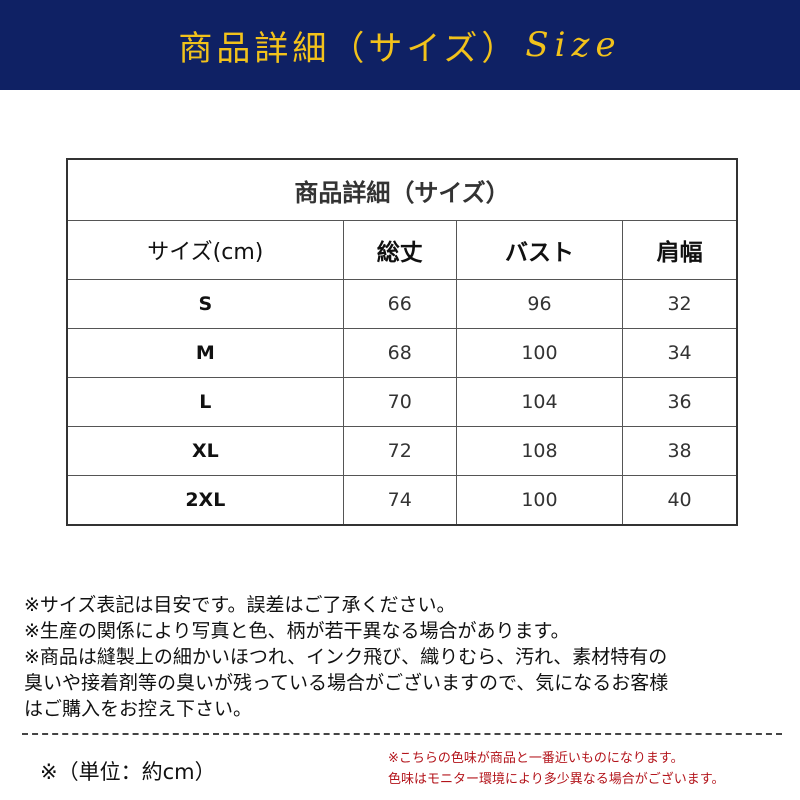 This screenshot has width=800, height=800. I want to click on color-note-line: 色味はモニター環境により多少異なる場合がございます。, so click(556, 779).